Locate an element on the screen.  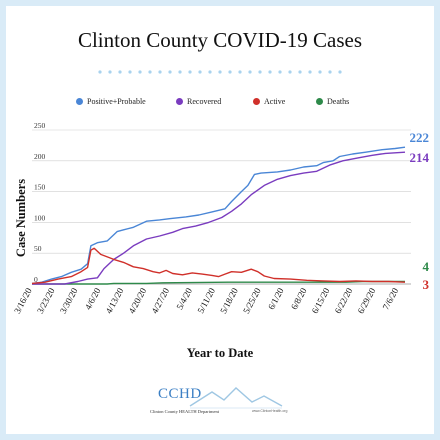
x-tick-label: 5/25/20 is located at coordinates (252, 300).